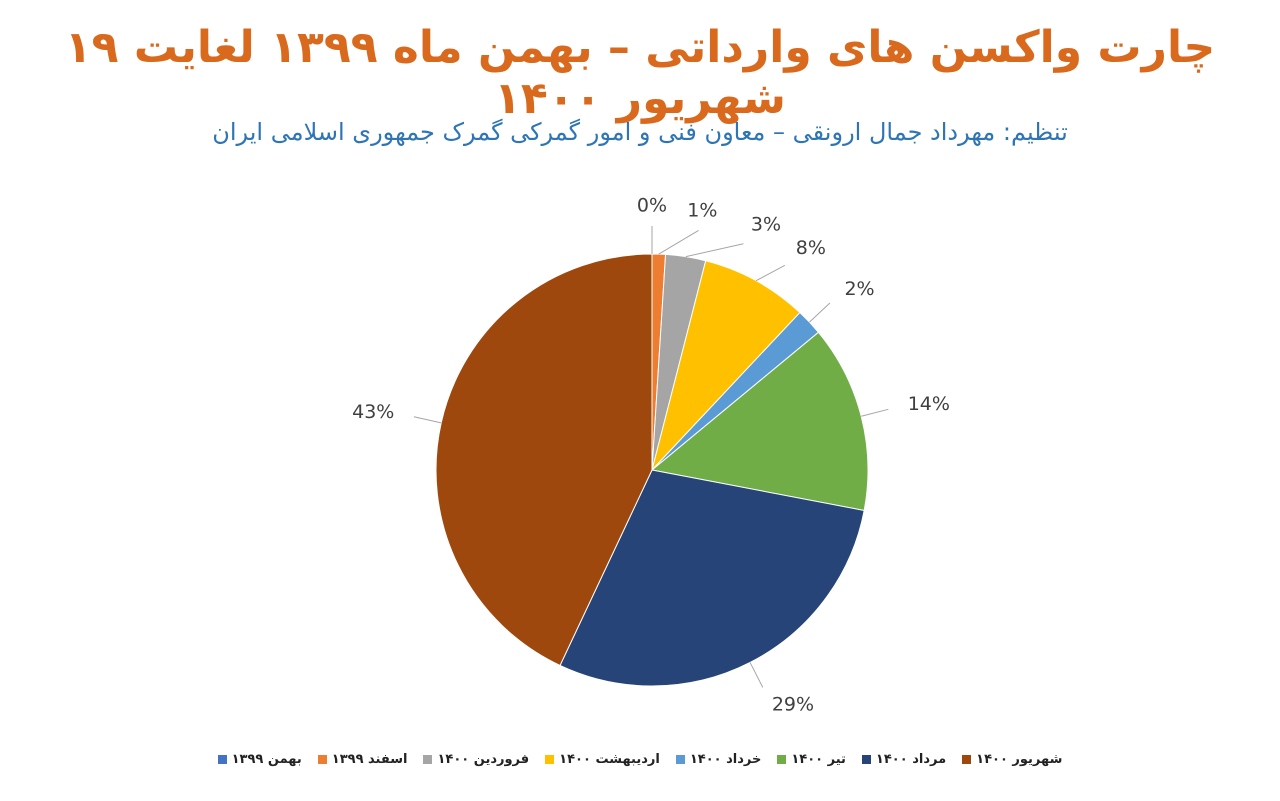 The image size is (1280, 801). I want to click on legend-label: تیر ۱۴۰۰, so click(818, 759).